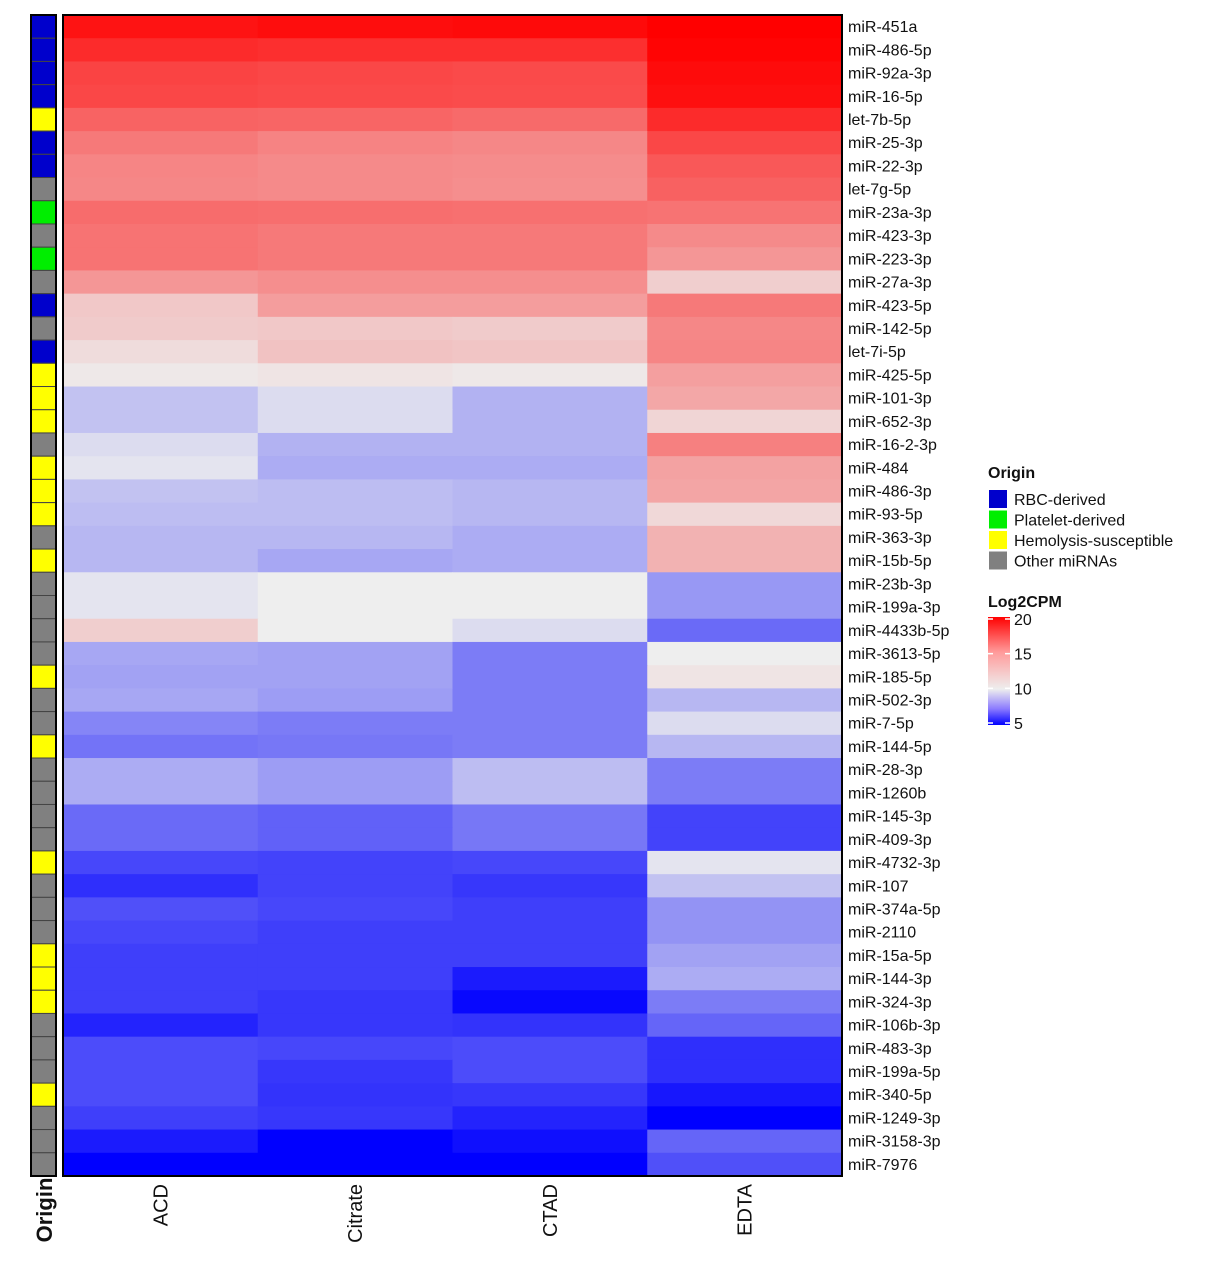  What do you see at coordinates (890, 306) in the screenshot?
I see `row-label: miR-423-5p` at bounding box center [890, 306].